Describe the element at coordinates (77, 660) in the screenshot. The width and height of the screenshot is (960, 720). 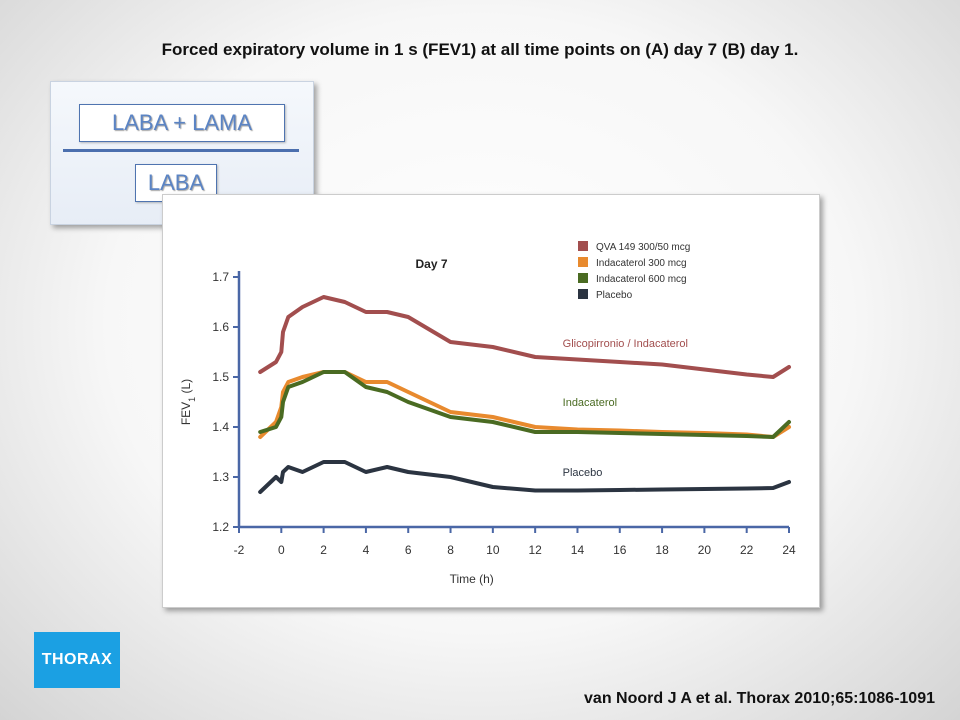
I see `thorax-logo: THORAX` at that location.